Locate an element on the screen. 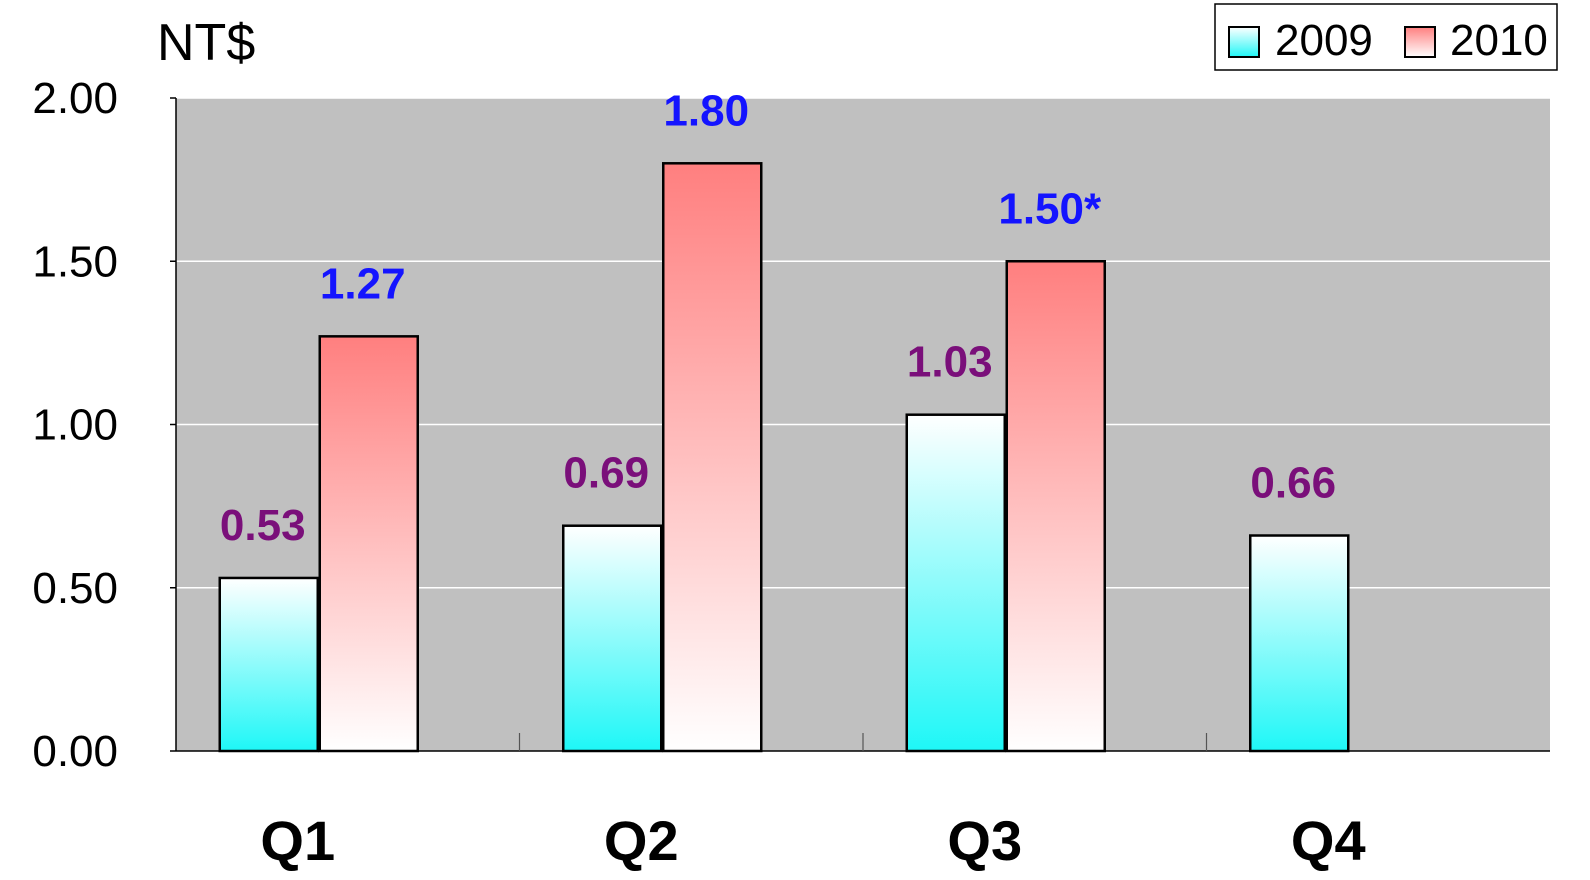  bar-2010-q1 is located at coordinates (368, 544).